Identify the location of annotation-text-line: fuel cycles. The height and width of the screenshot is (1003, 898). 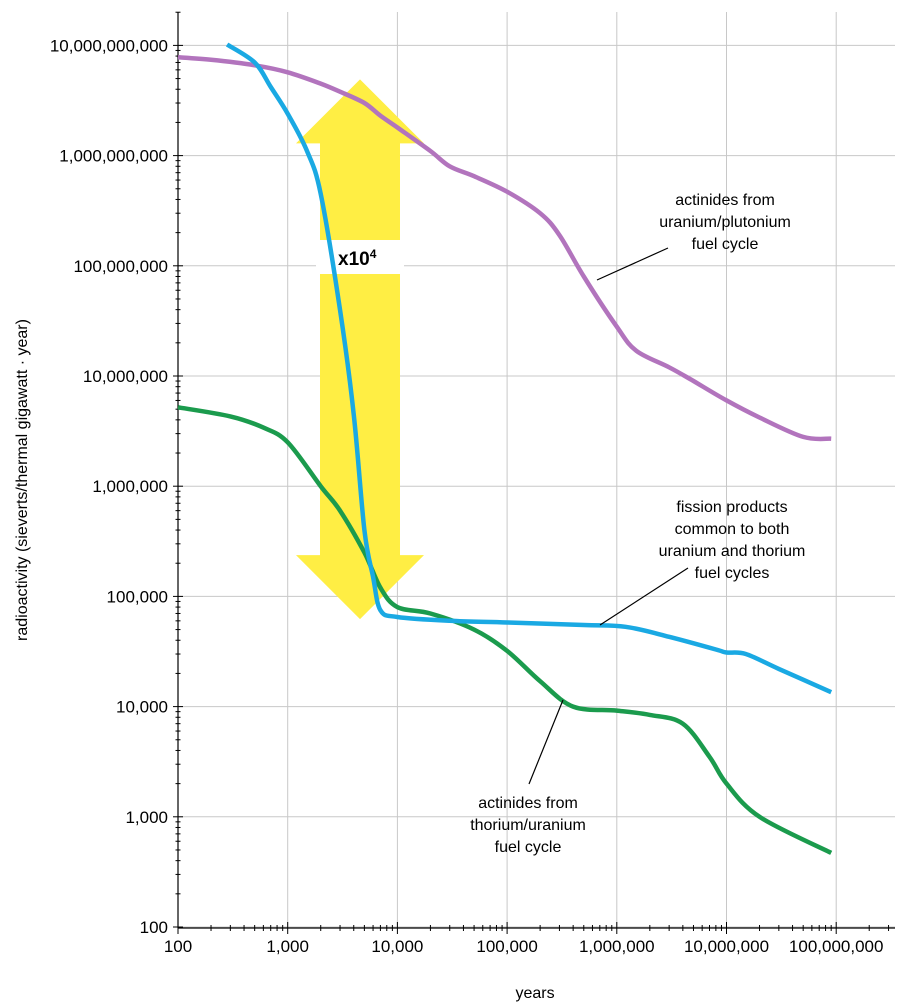
(732, 573).